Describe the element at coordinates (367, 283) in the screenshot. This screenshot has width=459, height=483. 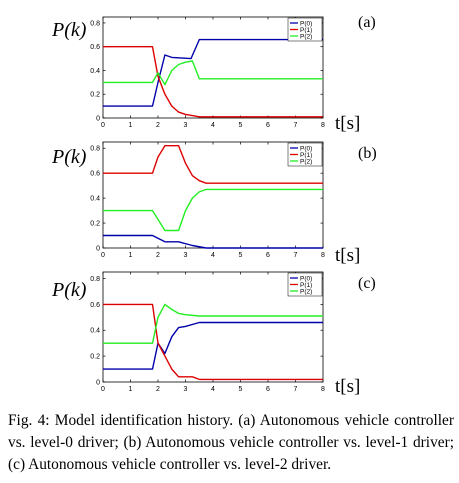
I see `panel-label: (c)` at that location.